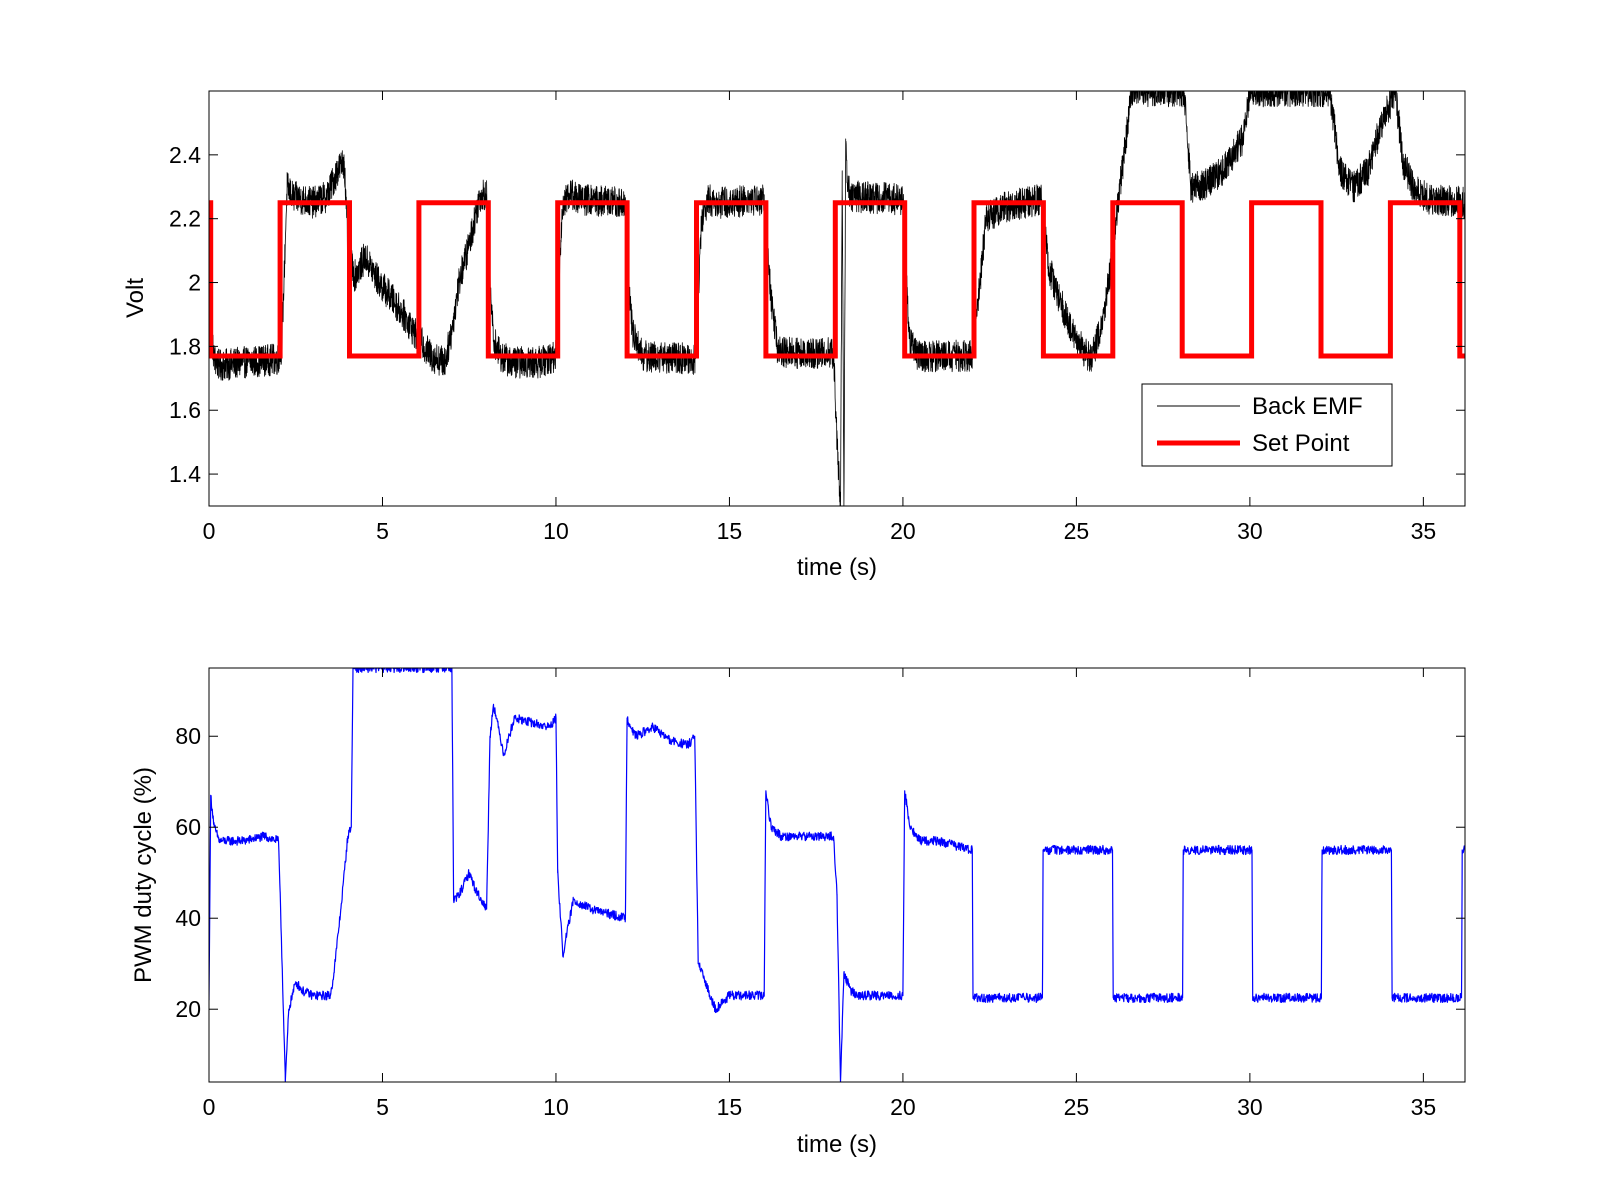 The height and width of the screenshot is (1200, 1600). Describe the element at coordinates (188, 918) in the screenshot. I see `y-tick-label: 40` at that location.